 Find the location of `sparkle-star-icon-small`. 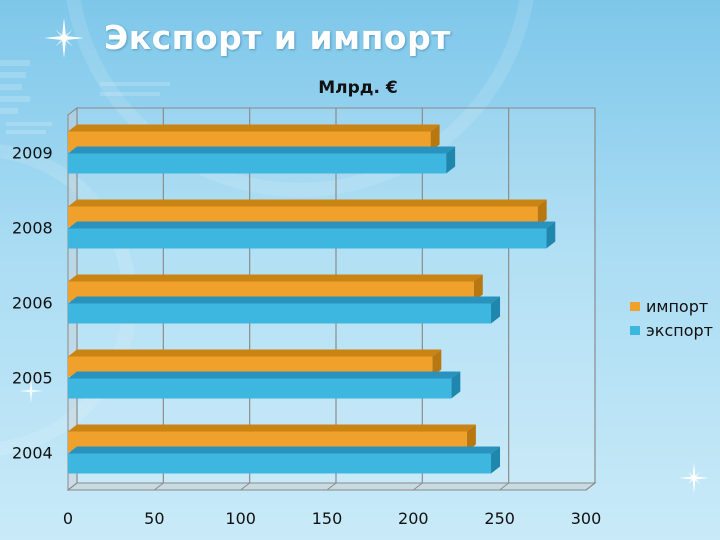

sparkle-star-icon-small is located at coordinates (694, 478).